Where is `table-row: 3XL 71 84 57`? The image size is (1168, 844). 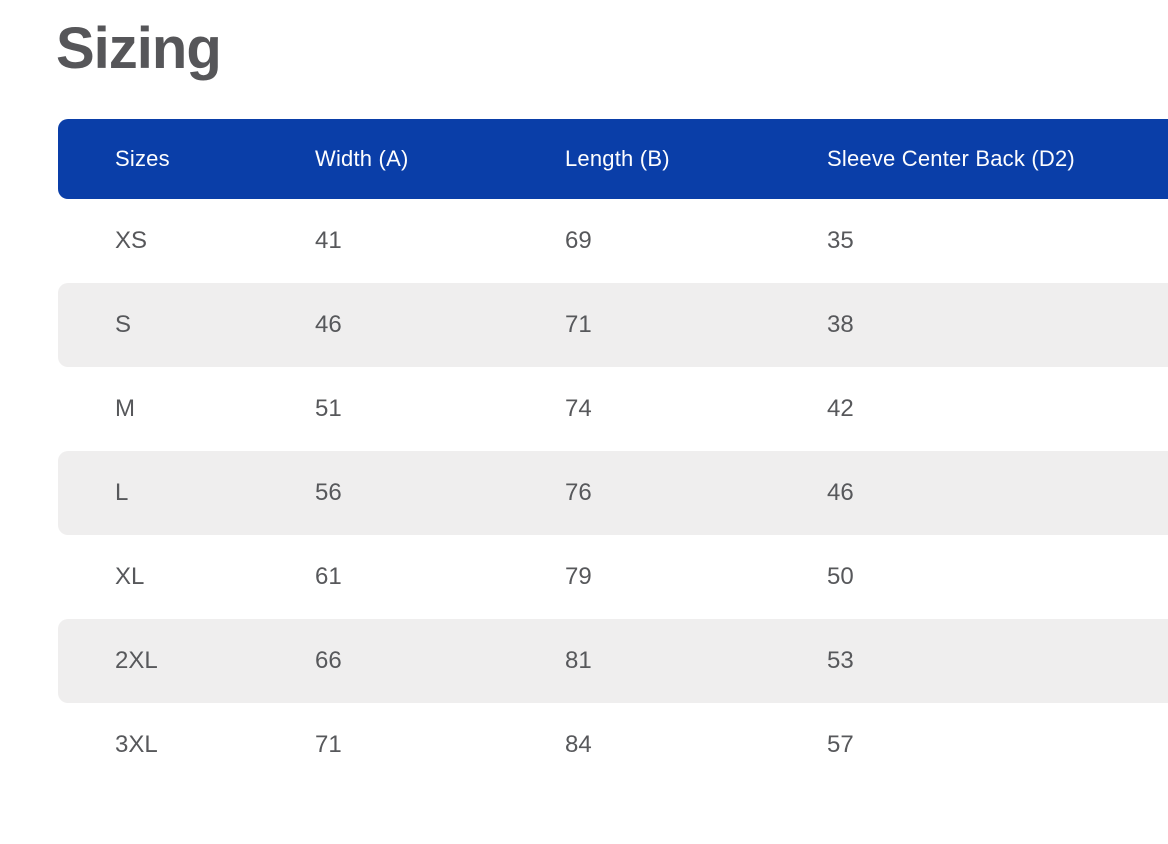 table-row: 3XL 71 84 57 is located at coordinates (613, 744).